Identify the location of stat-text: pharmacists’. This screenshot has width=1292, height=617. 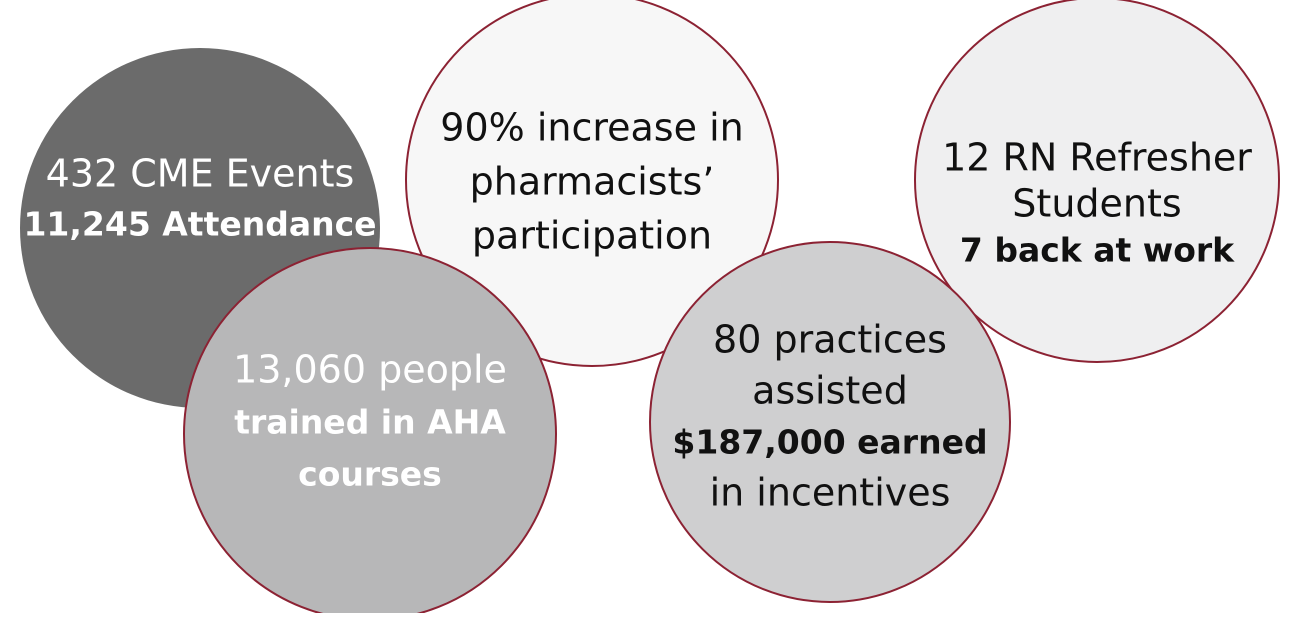
(592, 182).